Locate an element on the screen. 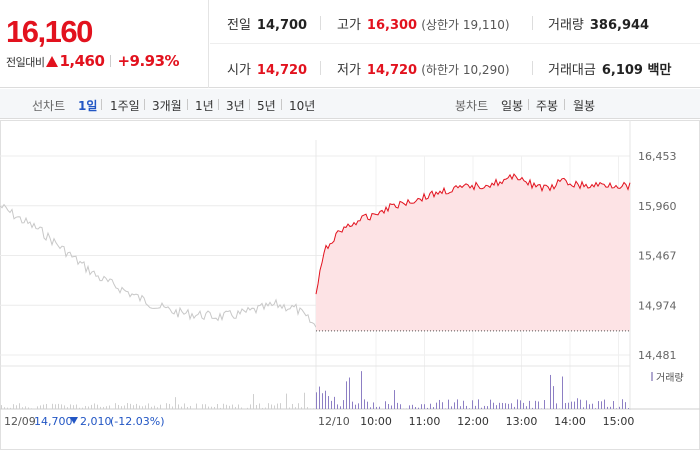  x-tick-label: 10:00 is located at coordinates (376, 421).